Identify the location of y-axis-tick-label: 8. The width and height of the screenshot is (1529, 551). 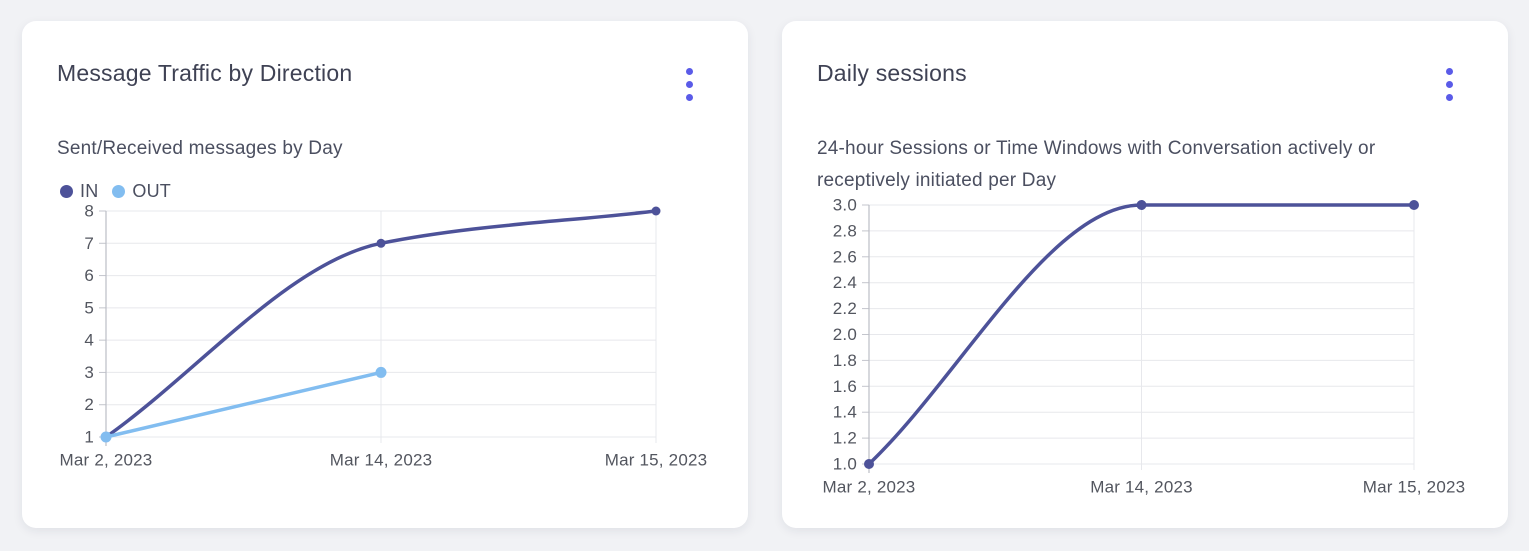
(89, 211).